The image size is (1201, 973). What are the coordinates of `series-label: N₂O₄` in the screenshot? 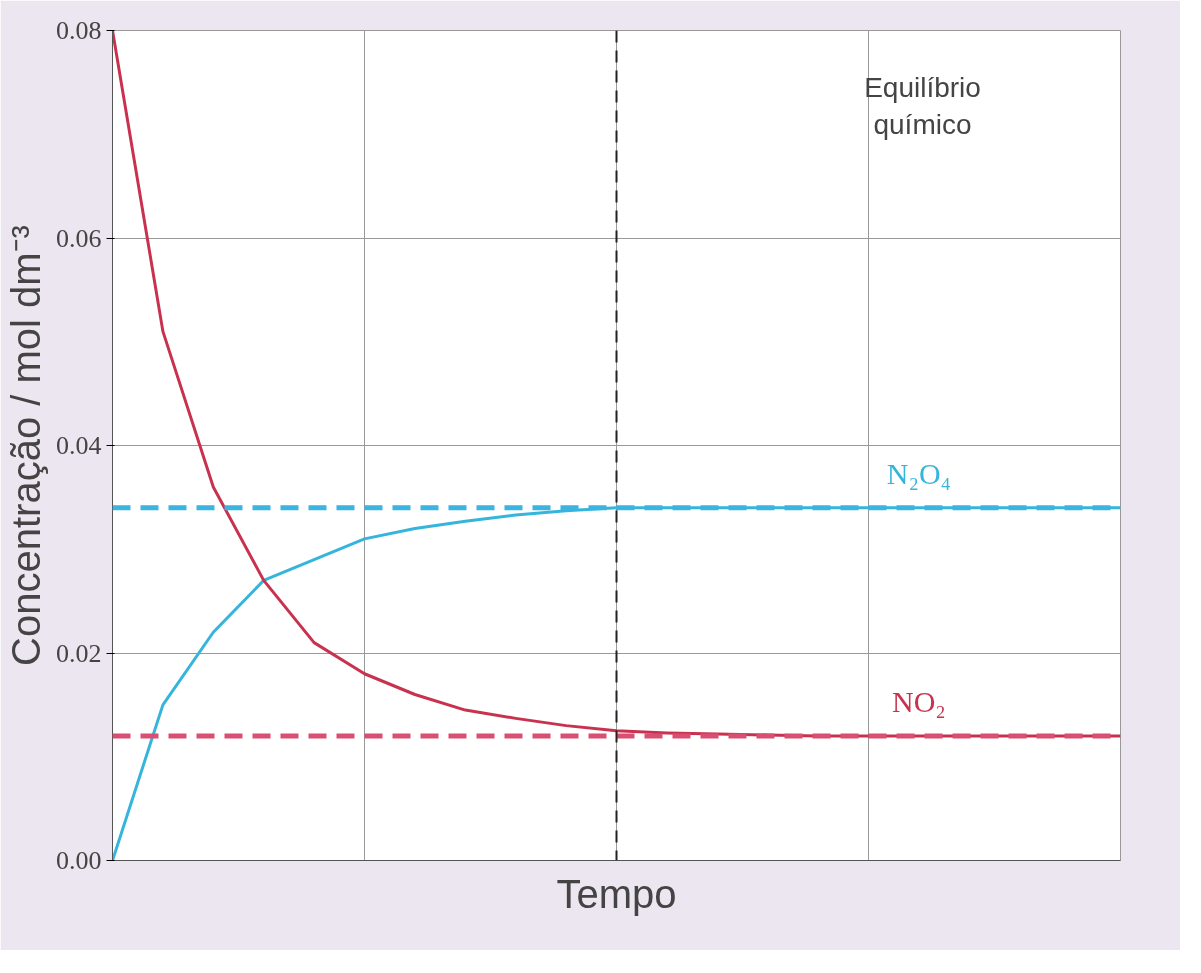 It's located at (919, 473).